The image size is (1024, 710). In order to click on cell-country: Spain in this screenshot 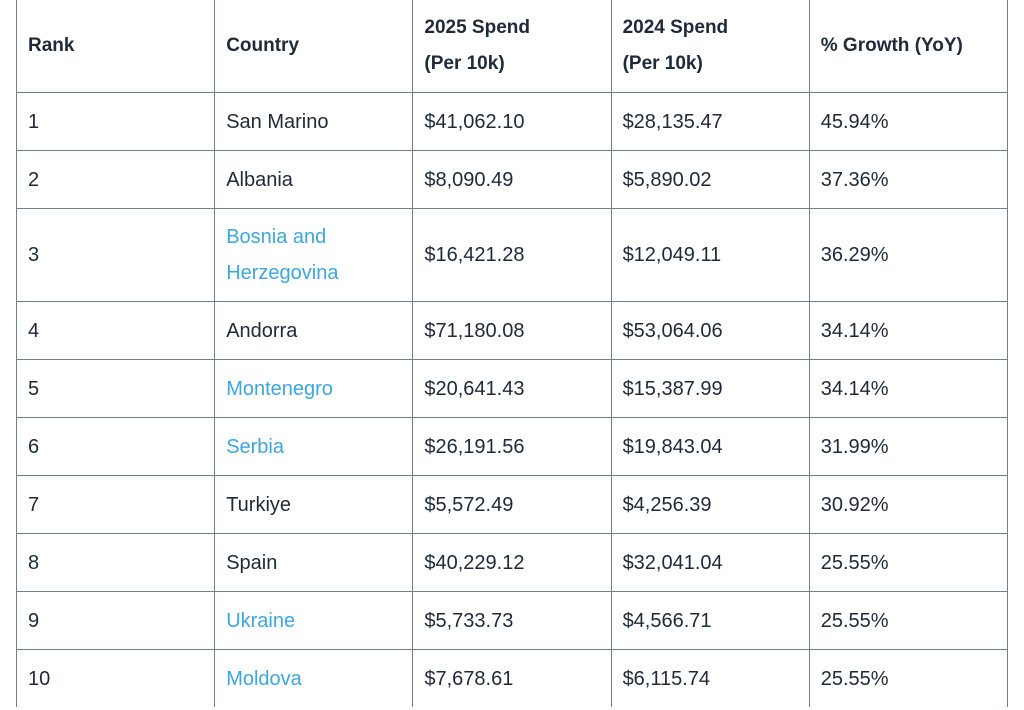, I will do `click(314, 562)`.